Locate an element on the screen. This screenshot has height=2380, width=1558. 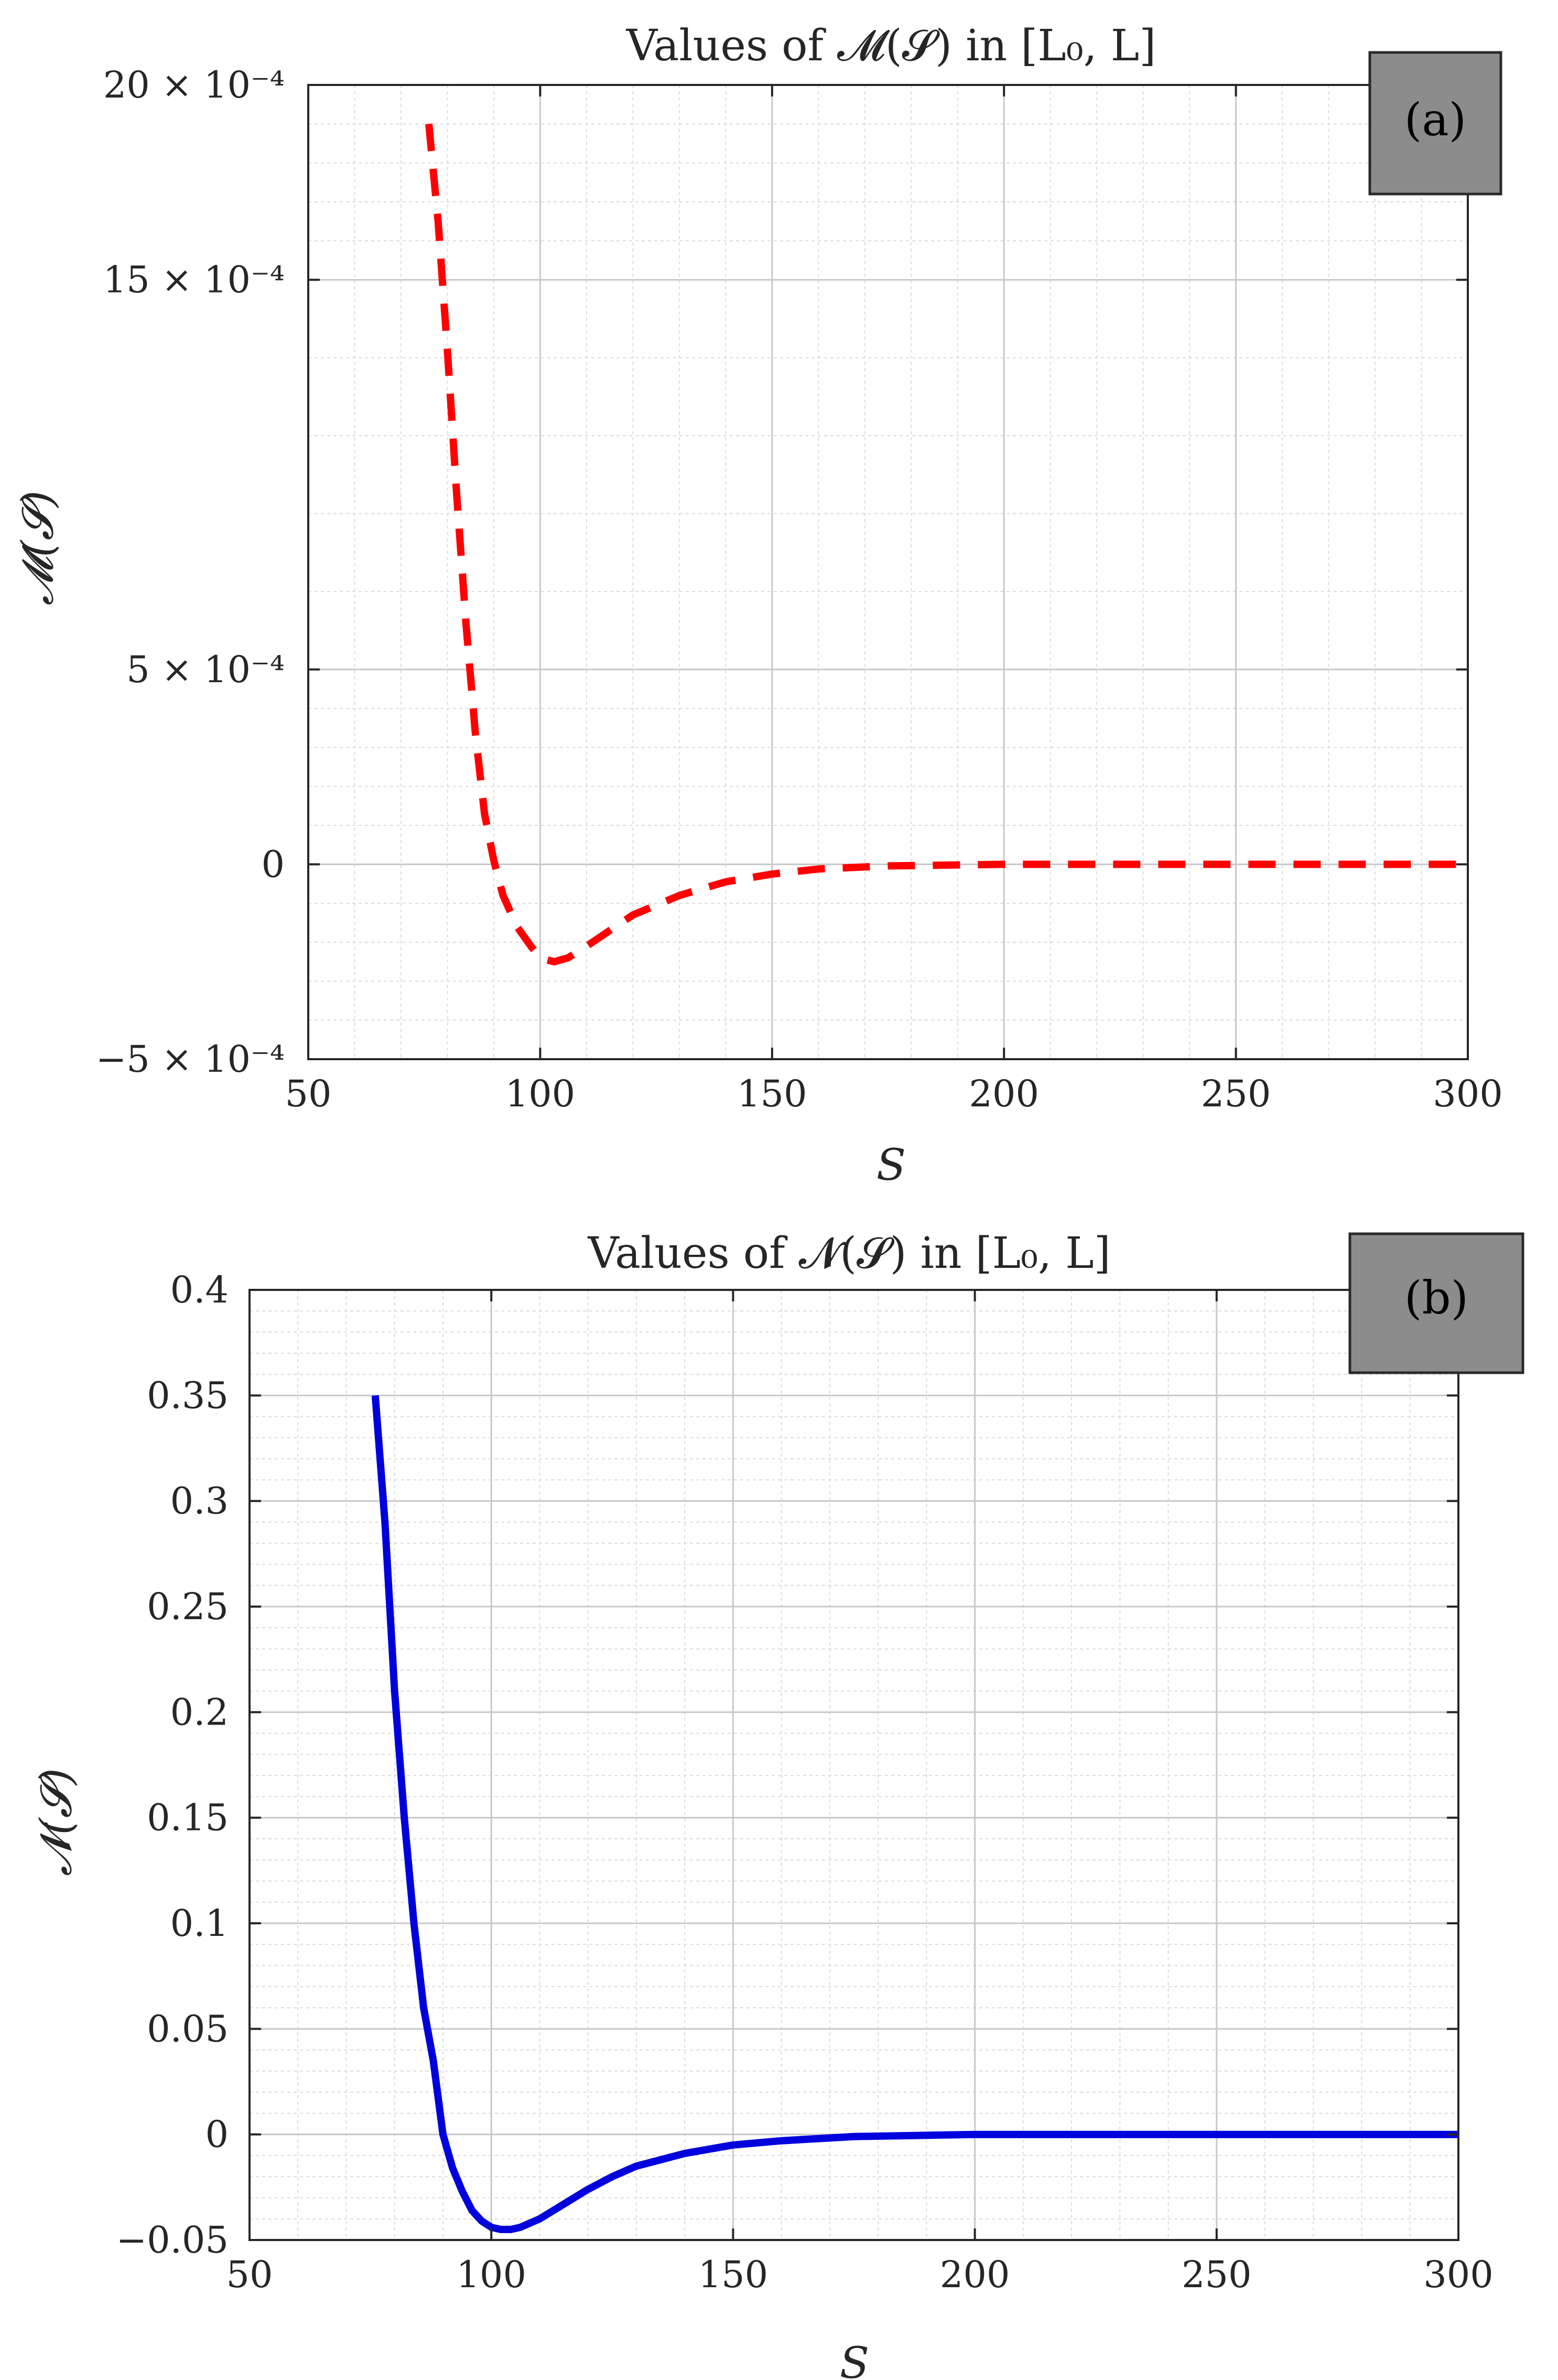
y-tick-label: 0.4 is located at coordinates (199, 1289).